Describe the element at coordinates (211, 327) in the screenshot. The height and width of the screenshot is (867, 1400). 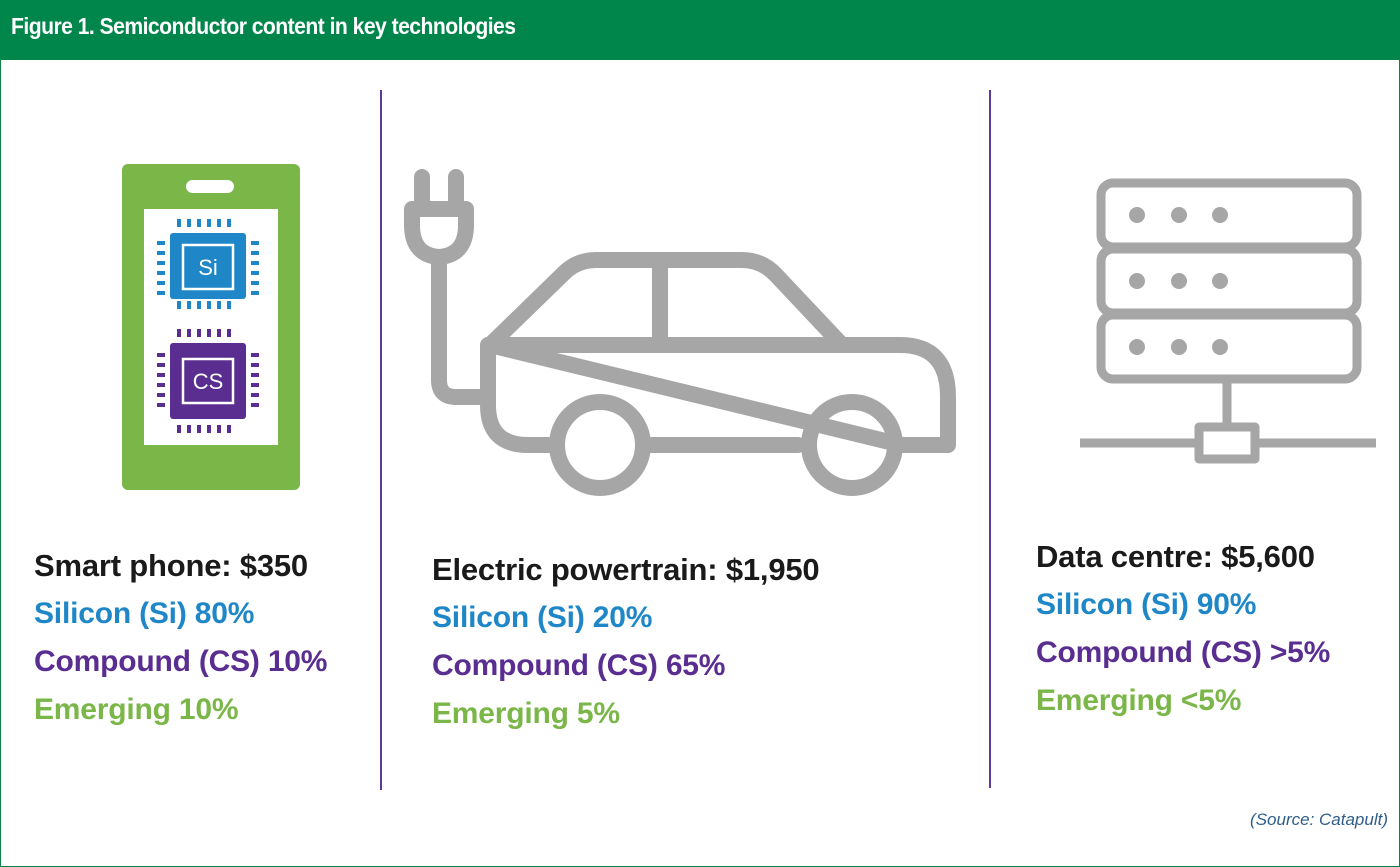
I see `smartphone-chip-icon: Si CS` at that location.